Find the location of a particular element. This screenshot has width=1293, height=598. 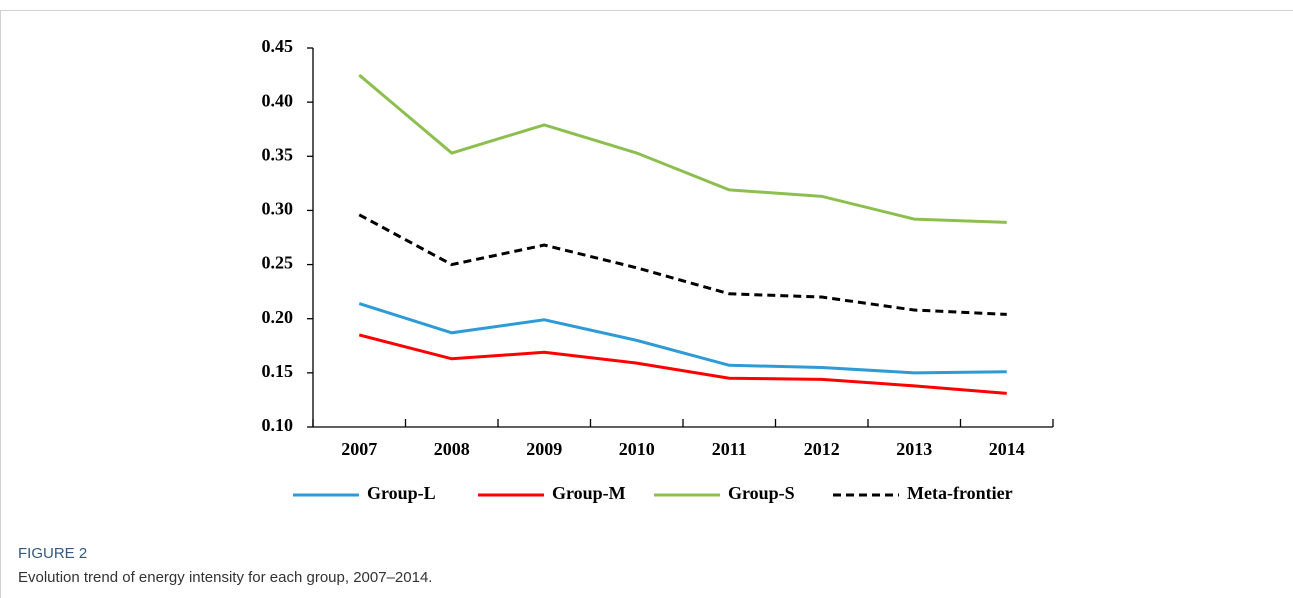

x-tick-label: 2013 is located at coordinates (914, 449).